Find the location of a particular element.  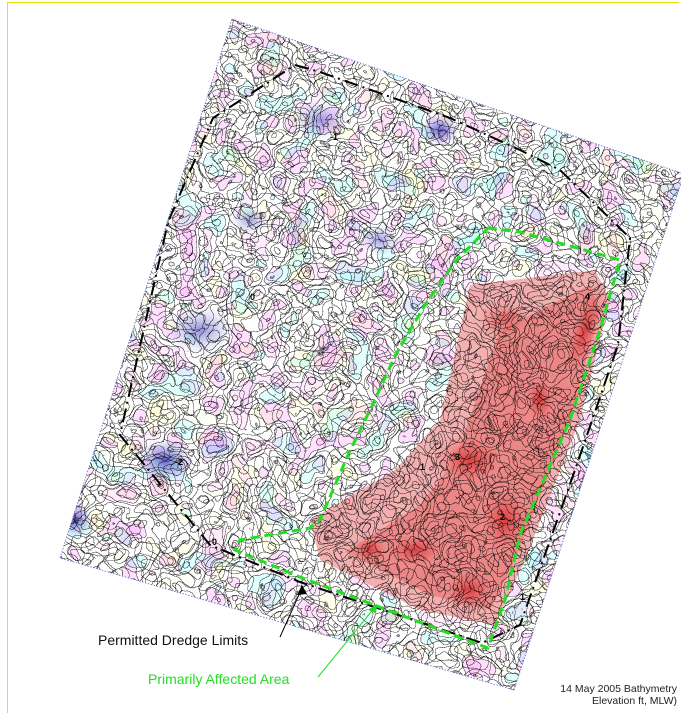

affected-area-label: Primarily Affected Area is located at coordinates (219, 679).